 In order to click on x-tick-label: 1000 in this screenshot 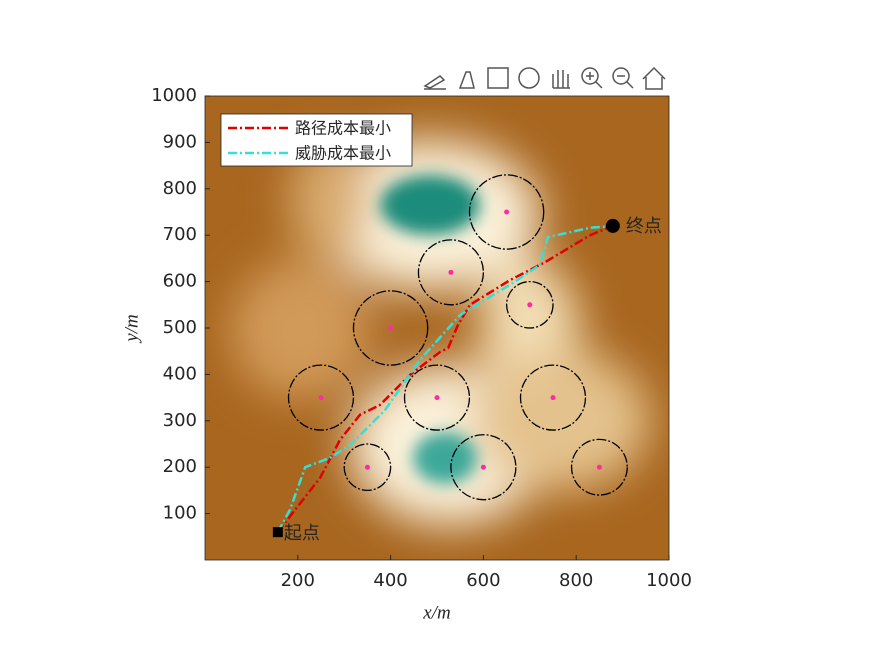, I will do `click(669, 580)`.